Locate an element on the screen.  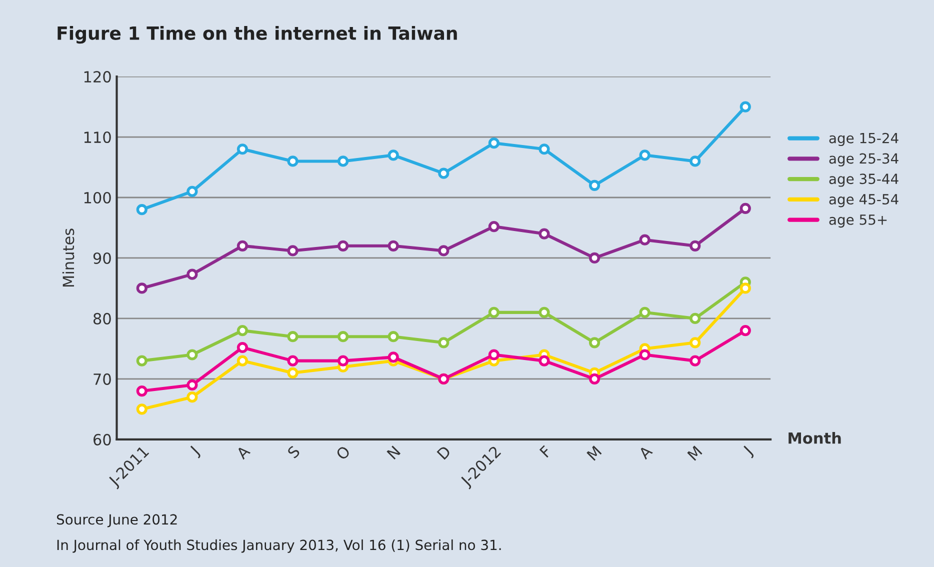
y-tick-label: 70 is located at coordinates (102, 379).